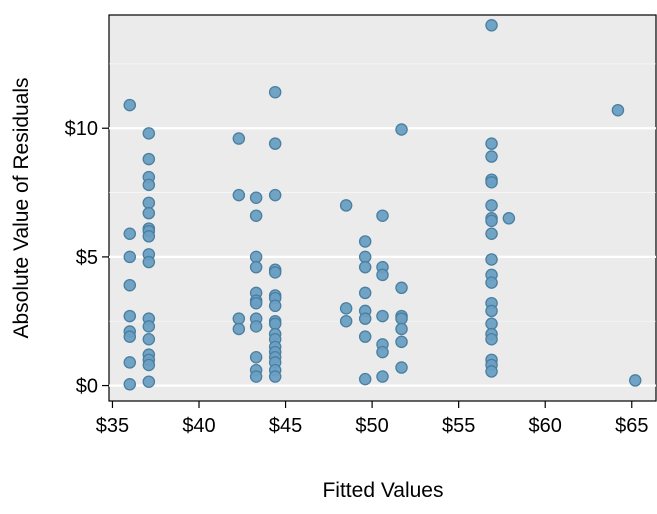 Image resolution: width=657 pixels, height=514 pixels. Describe the element at coordinates (87, 387) in the screenshot. I see `y-tick-label: $0` at that location.